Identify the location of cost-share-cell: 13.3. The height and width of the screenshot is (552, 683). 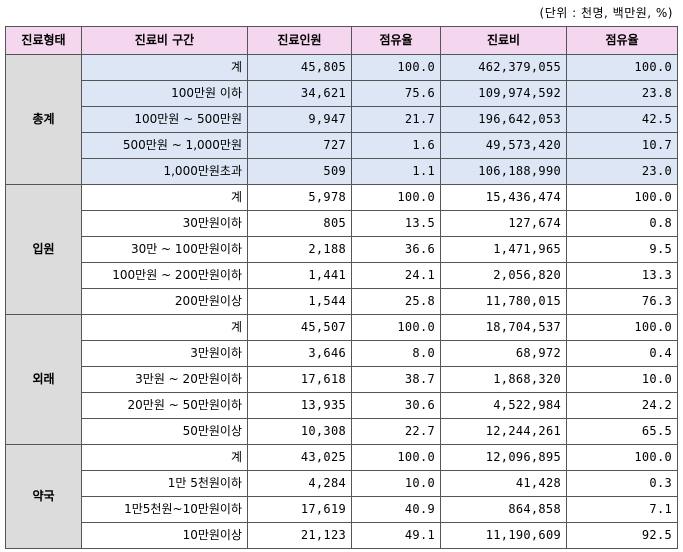
(622, 275).